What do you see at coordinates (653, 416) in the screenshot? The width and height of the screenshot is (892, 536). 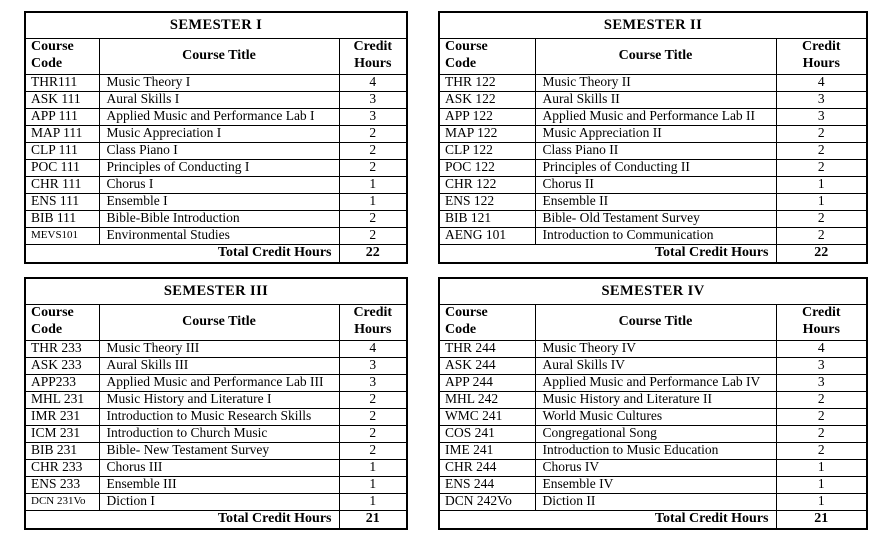 I see `course-row: WMC 241 World Music Cultures 2` at bounding box center [653, 416].